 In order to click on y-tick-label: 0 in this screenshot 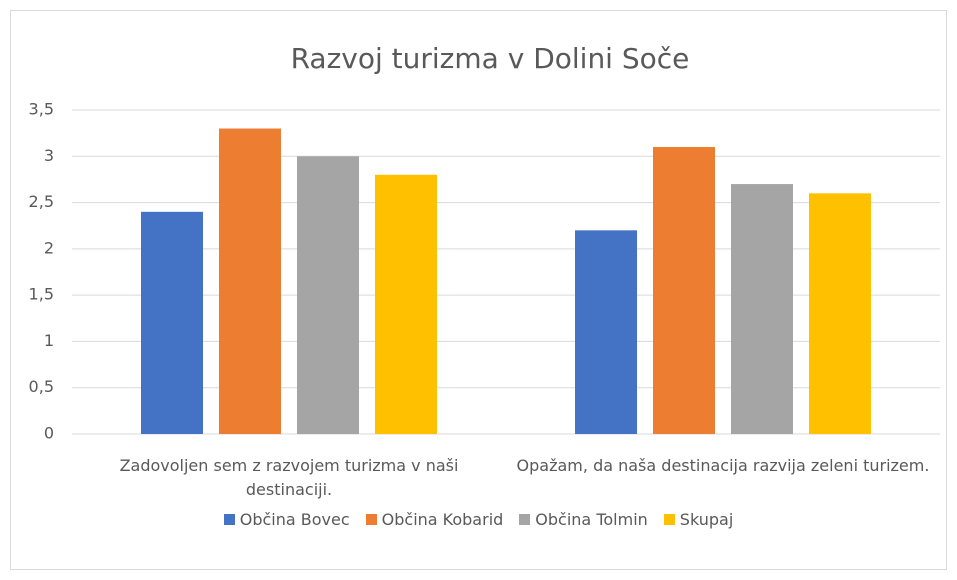, I will do `click(49, 433)`.